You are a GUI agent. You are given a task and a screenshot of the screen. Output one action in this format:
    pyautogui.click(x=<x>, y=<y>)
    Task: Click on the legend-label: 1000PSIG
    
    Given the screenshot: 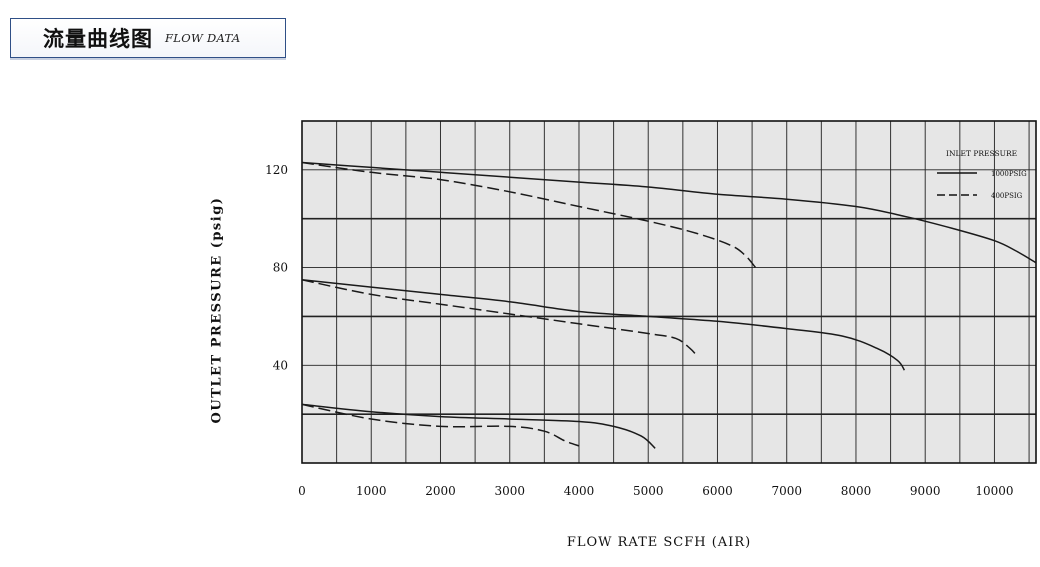 What is the action you would take?
    pyautogui.click(x=1009, y=174)
    